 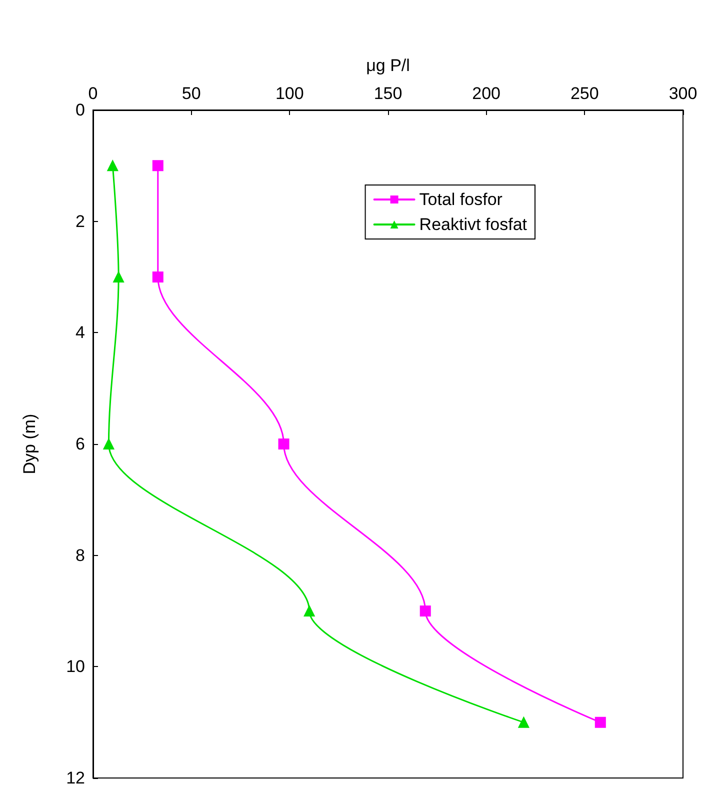 What do you see at coordinates (80, 110) in the screenshot?
I see `y-tick-label: 0` at bounding box center [80, 110].